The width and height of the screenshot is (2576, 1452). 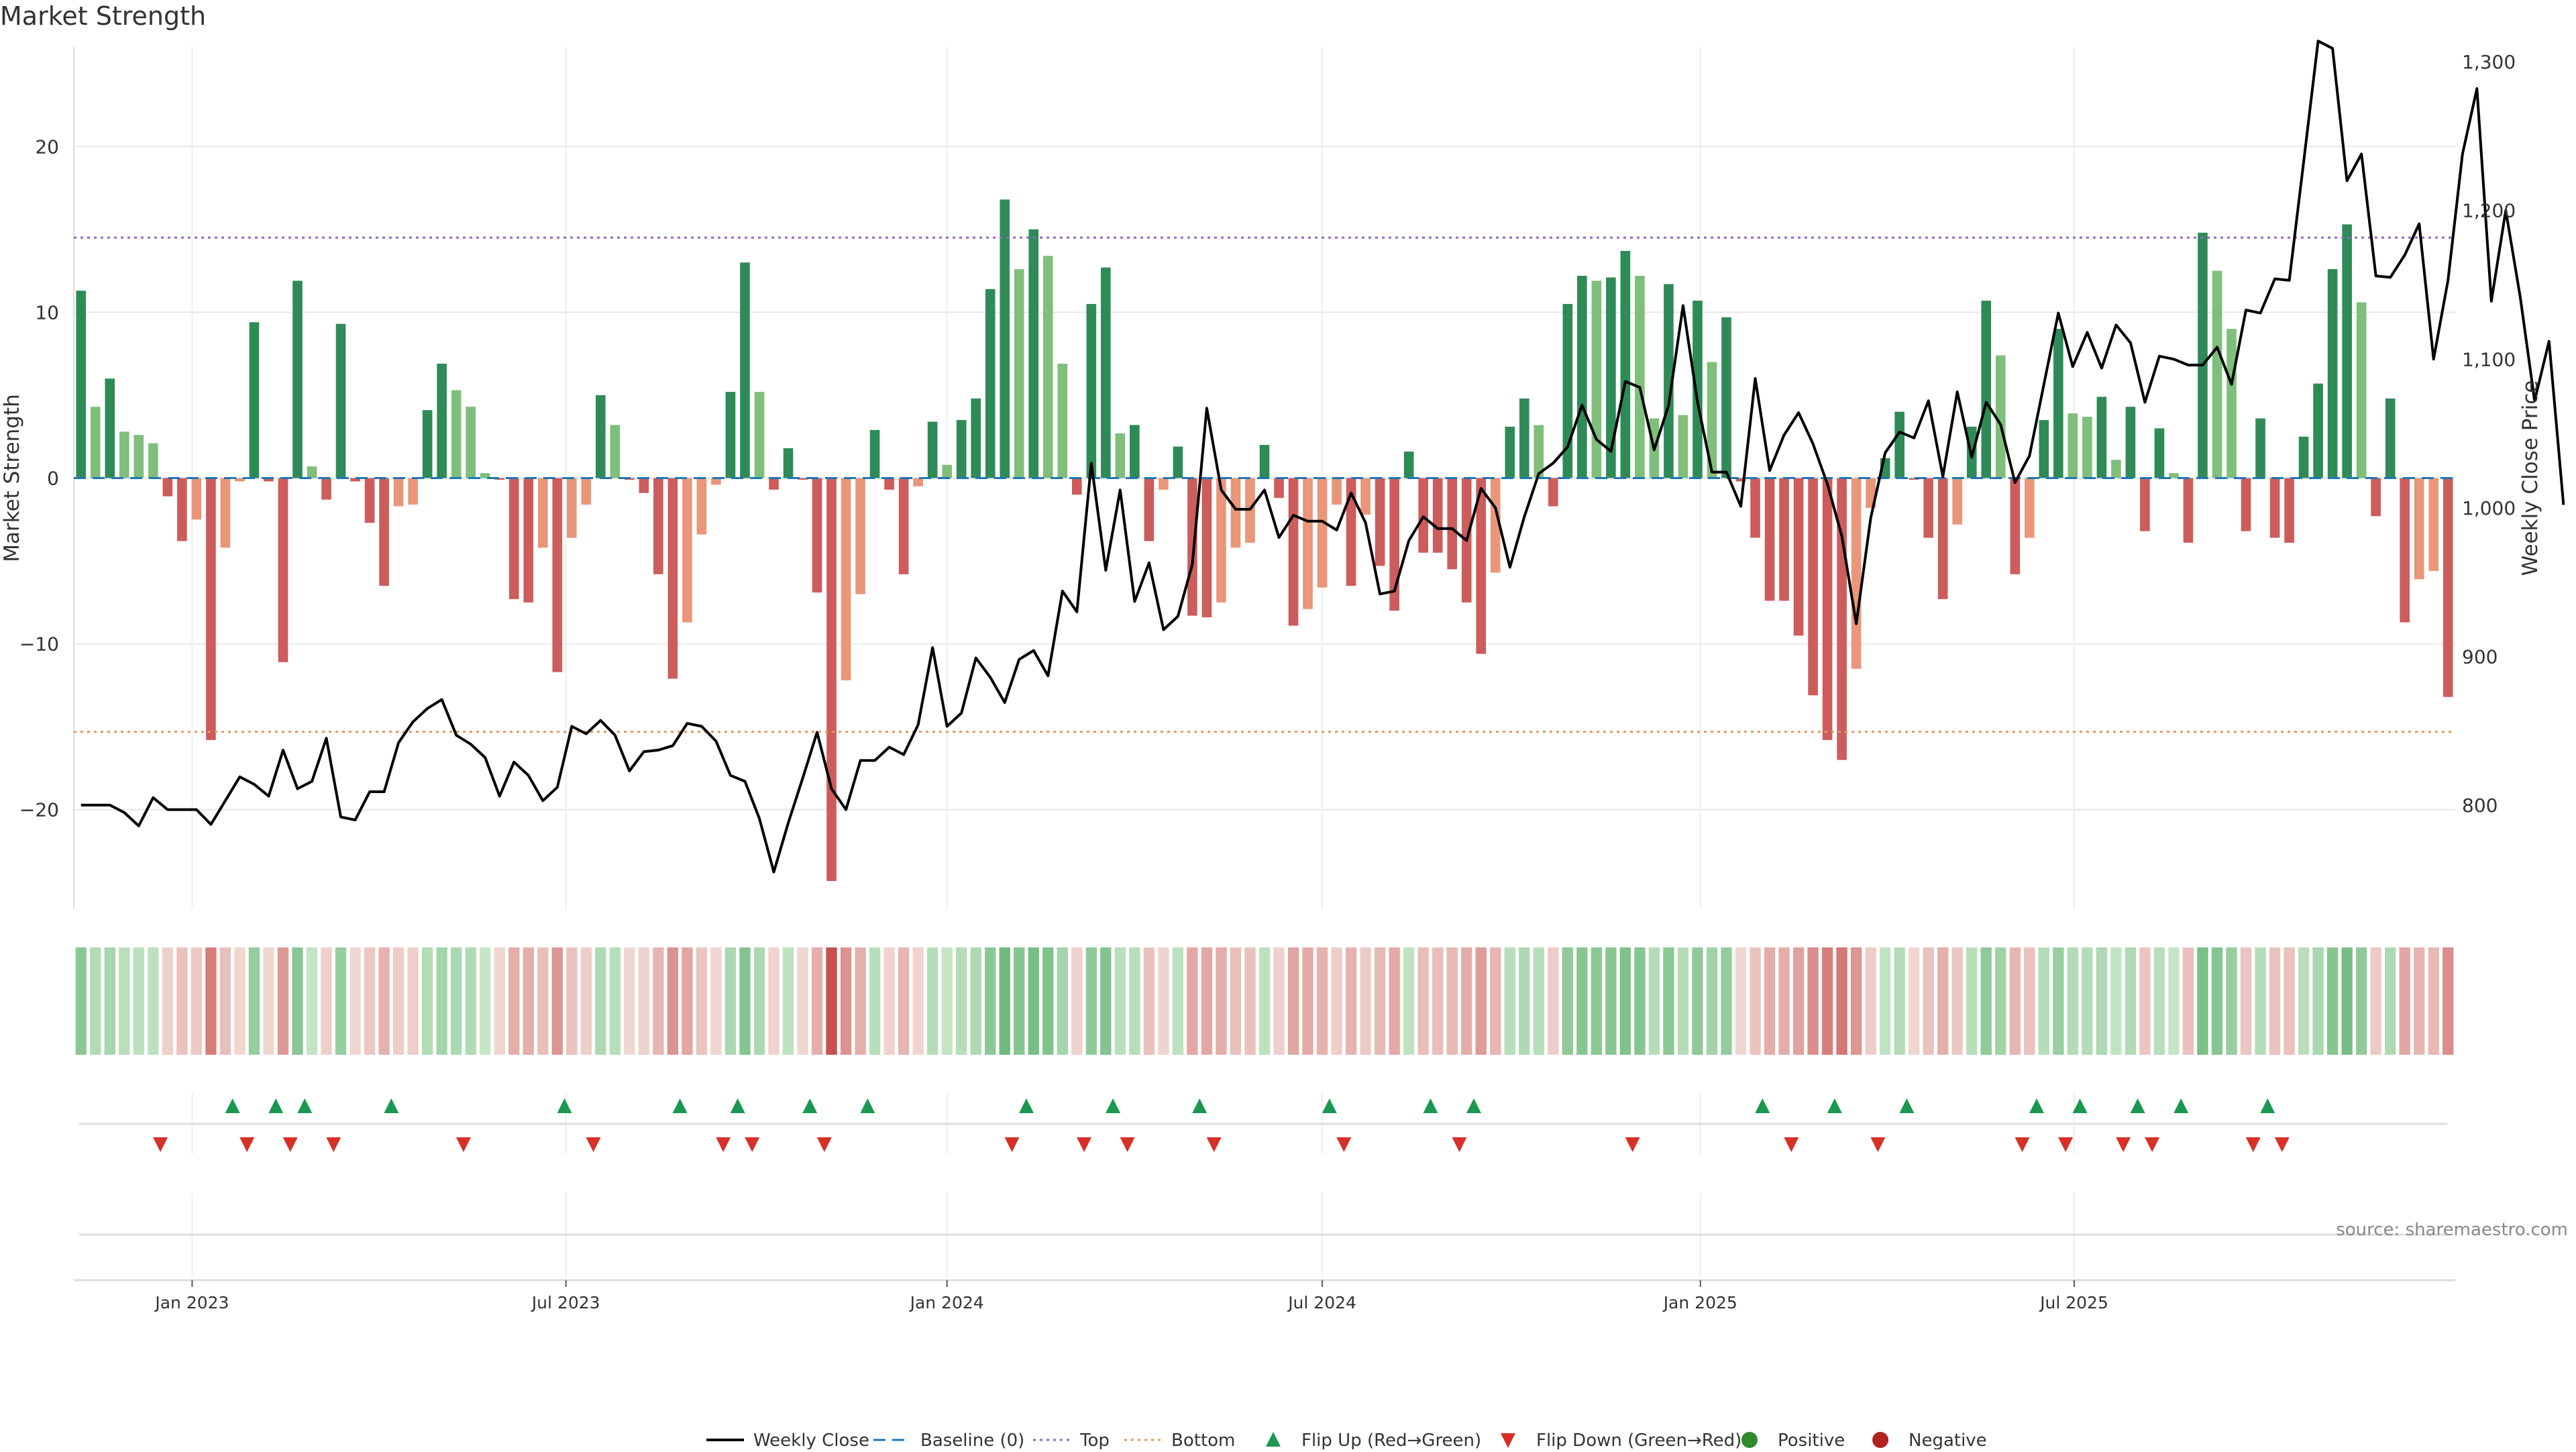 I want to click on legend-swatch, so click(x=1273, y=1439).